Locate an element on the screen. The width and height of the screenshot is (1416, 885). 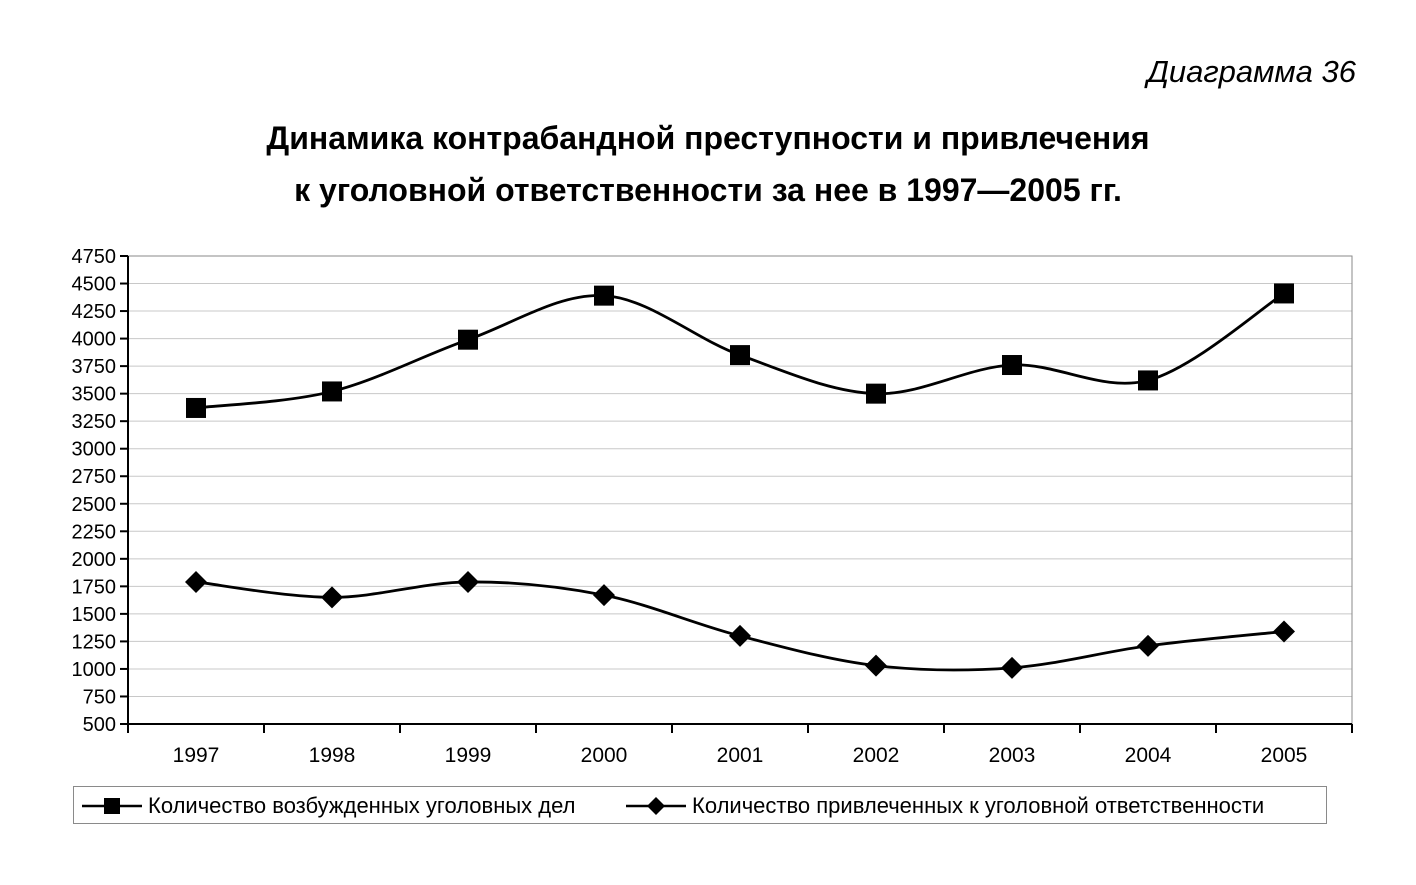
y-tick-label: 4500 is located at coordinates (94, 285).